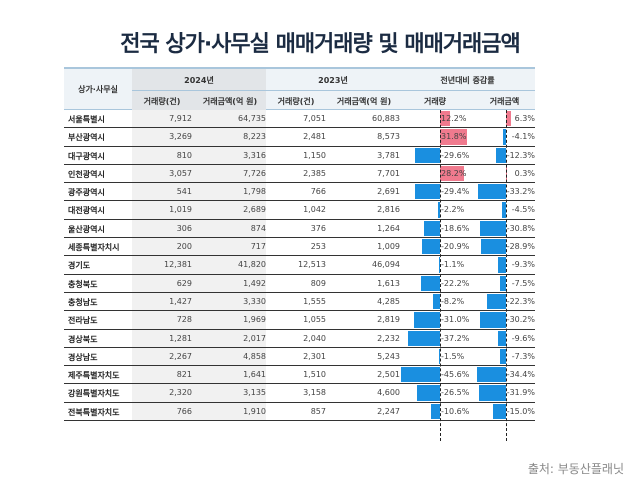 The width and height of the screenshot is (640, 500). Describe the element at coordinates (388, 137) in the screenshot. I see `amt-2023: 8,573` at that location.